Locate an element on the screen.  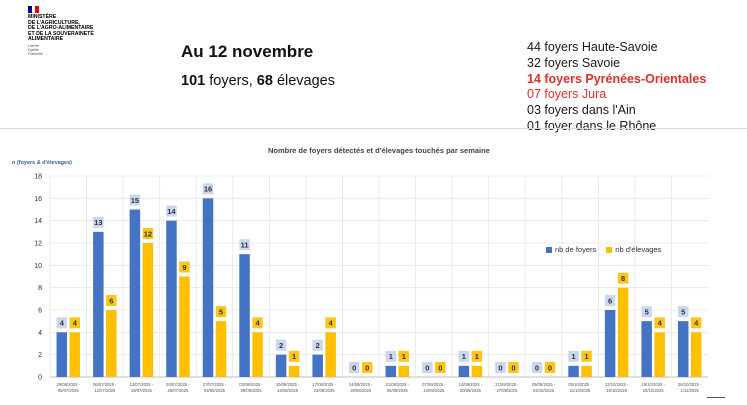
x-tick-label-end: 13/09/2025 is located at coordinates (434, 390).